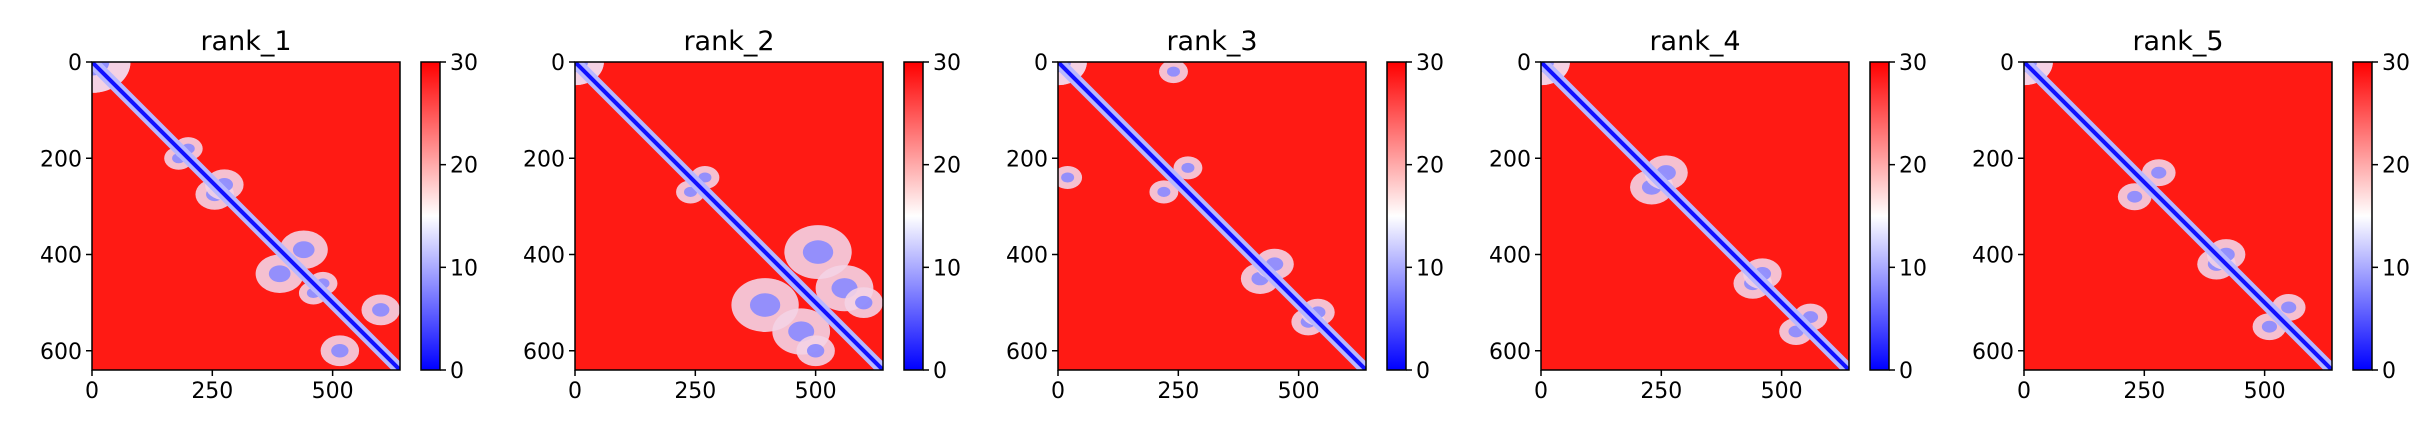 The height and width of the screenshot is (438, 2435). I want to click on panel-title: rank_2, so click(728, 41).